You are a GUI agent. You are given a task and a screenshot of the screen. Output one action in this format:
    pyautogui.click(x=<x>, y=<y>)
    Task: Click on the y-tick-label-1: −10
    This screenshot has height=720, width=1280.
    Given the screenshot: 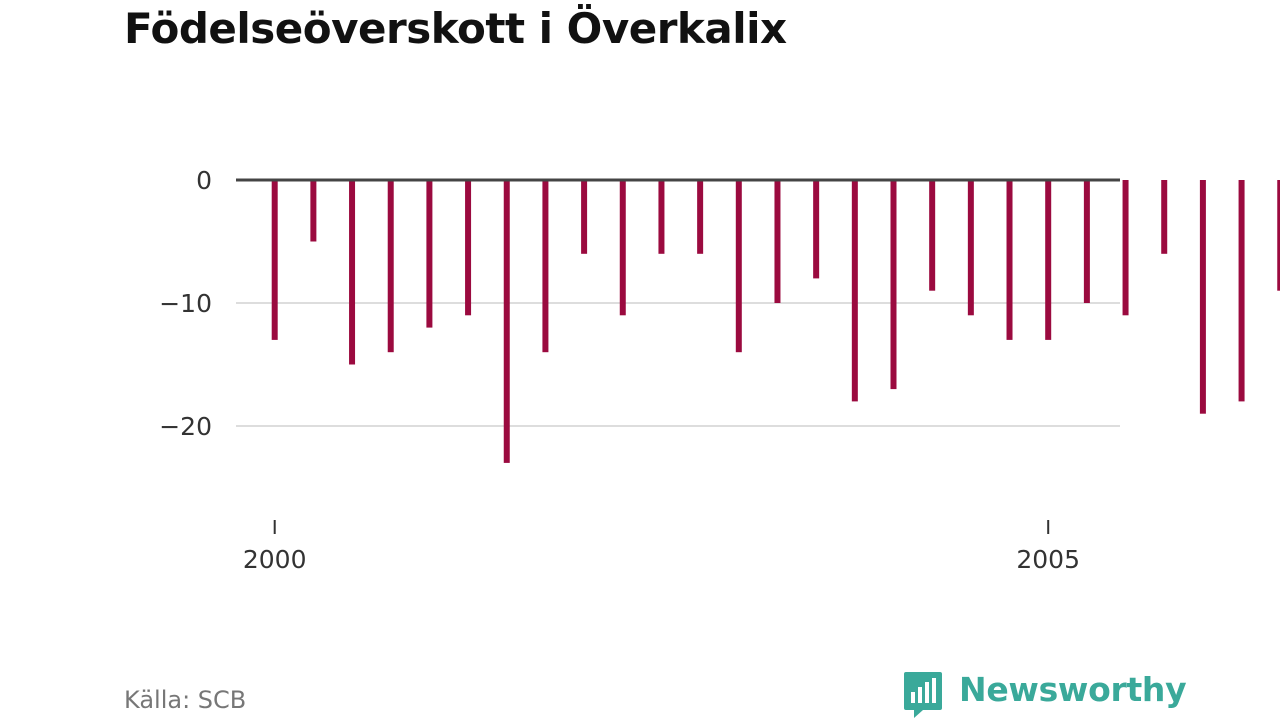 What is the action you would take?
    pyautogui.click(x=185, y=303)
    